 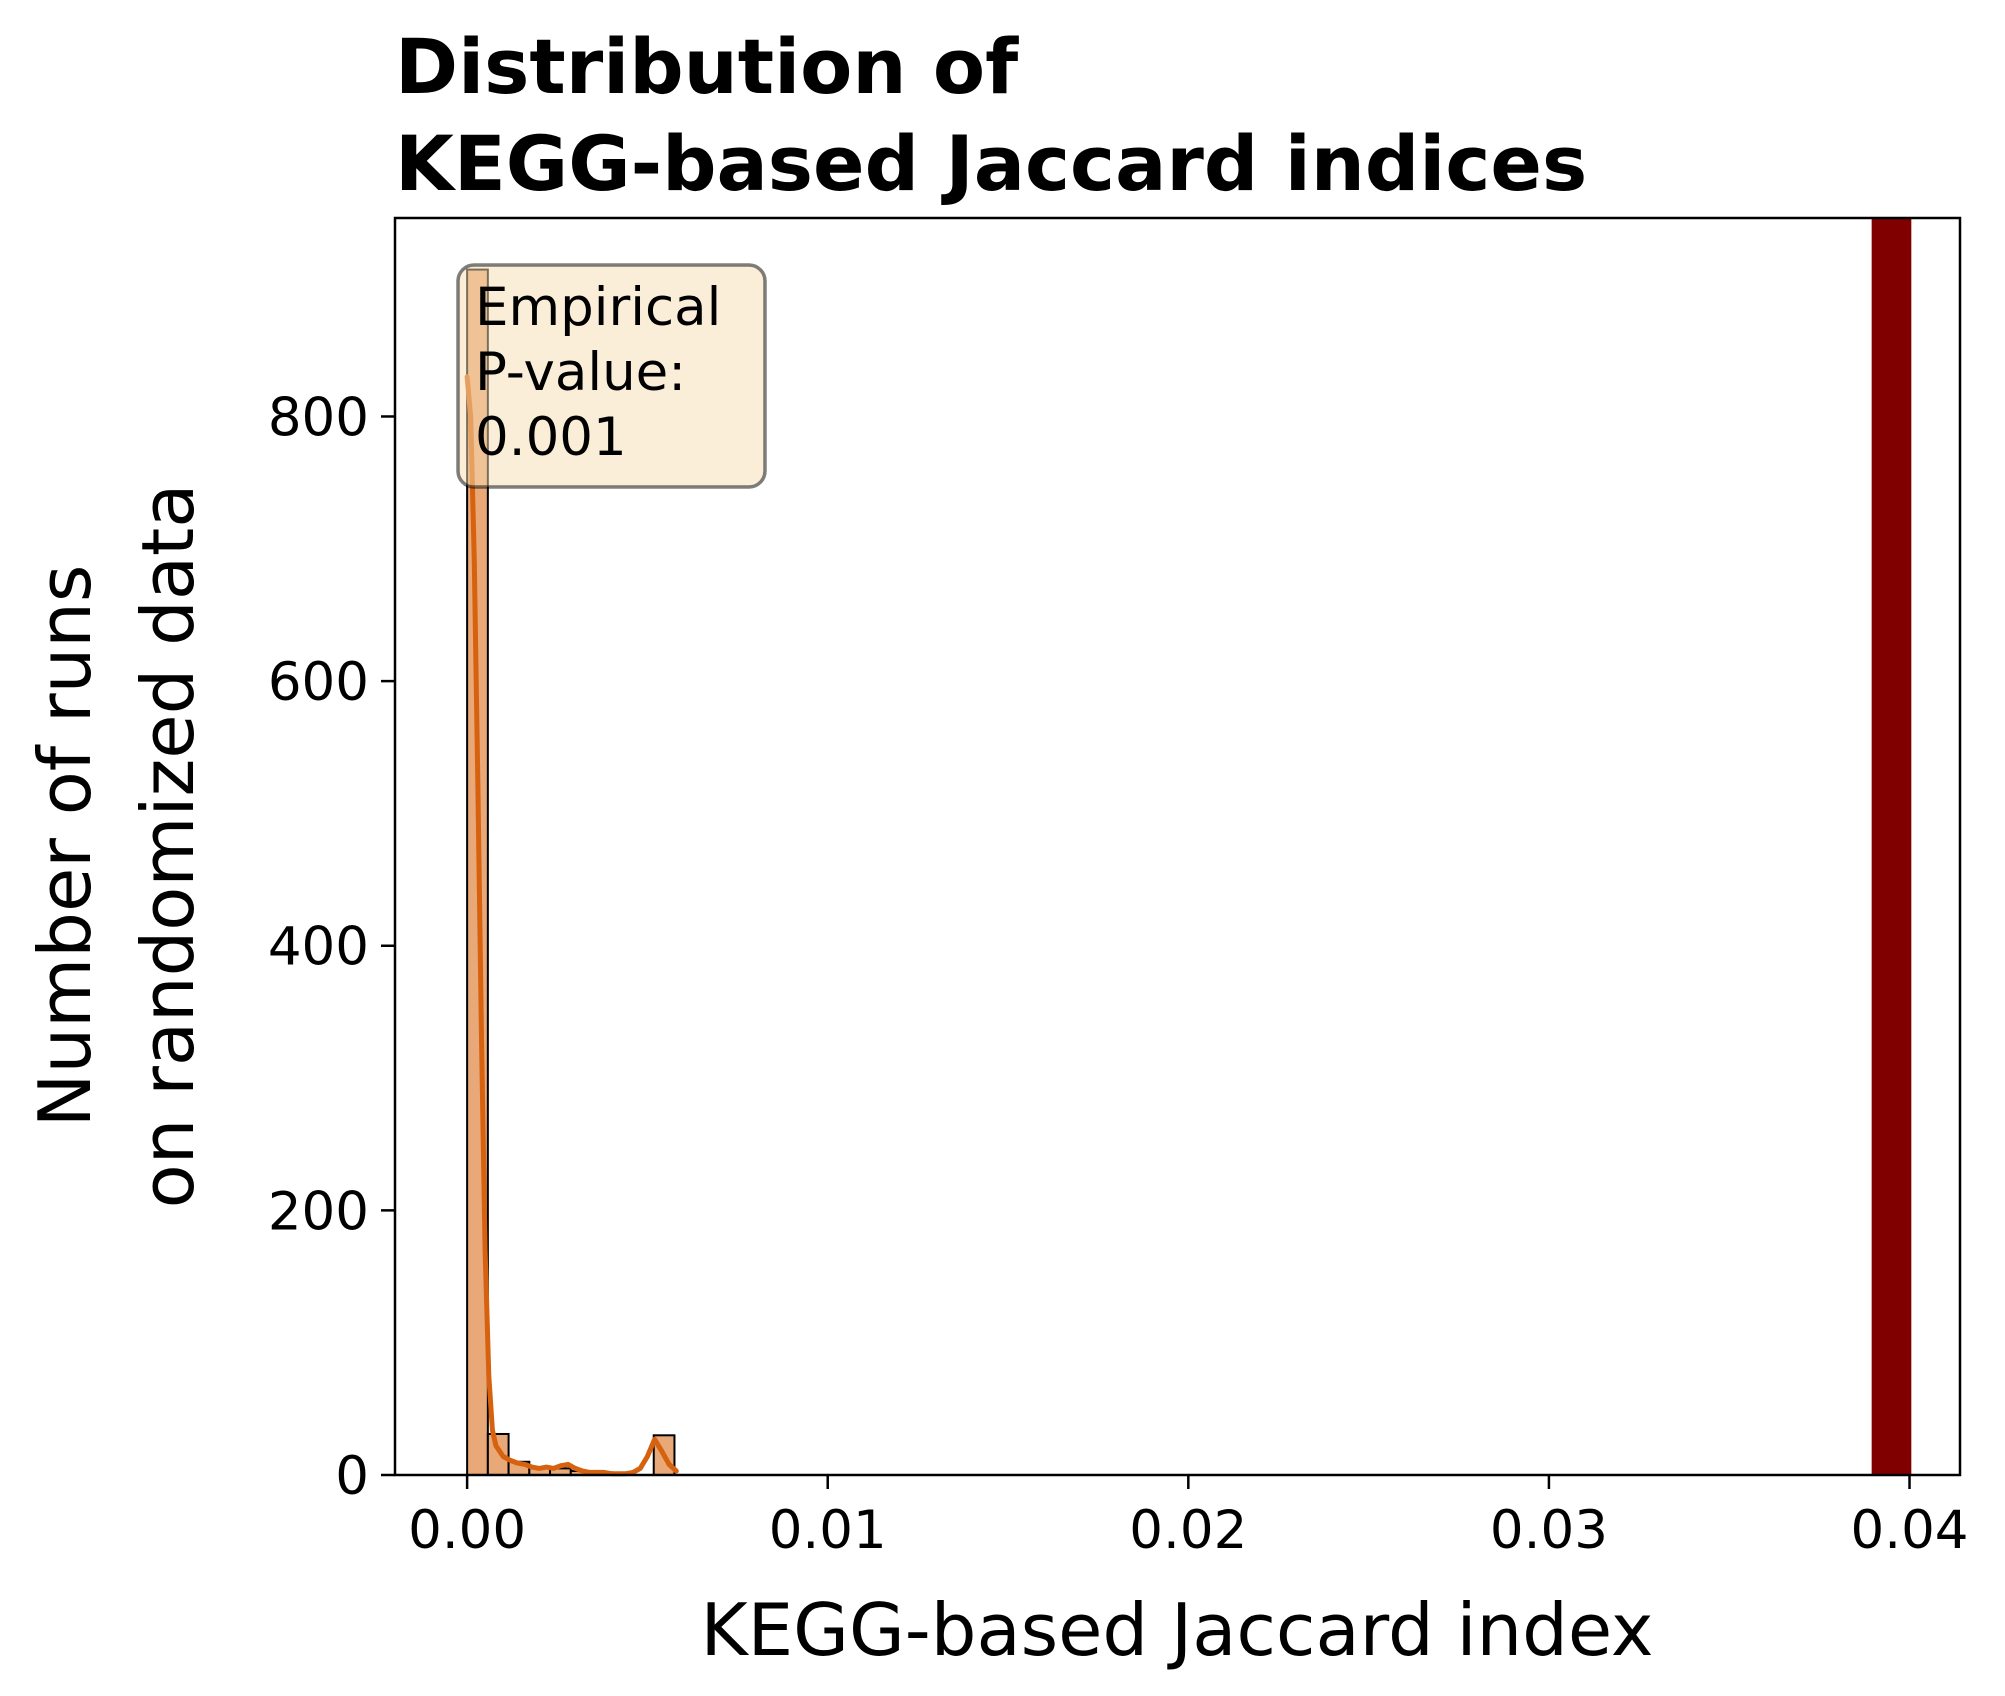 I want to click on x-axis-label: KEGG-based Jaccard index, so click(x=1176, y=1630).